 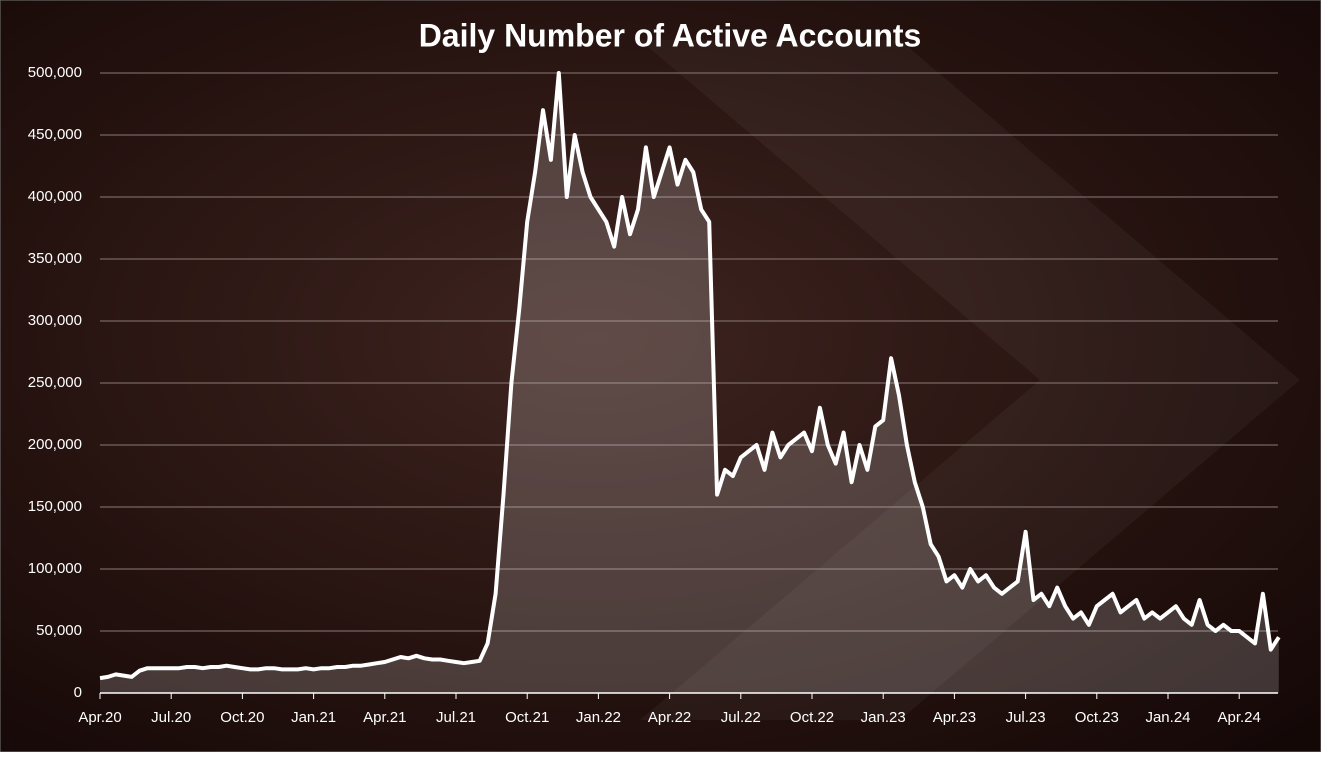 I want to click on x-tick-label: Jan.23, so click(x=883, y=717).